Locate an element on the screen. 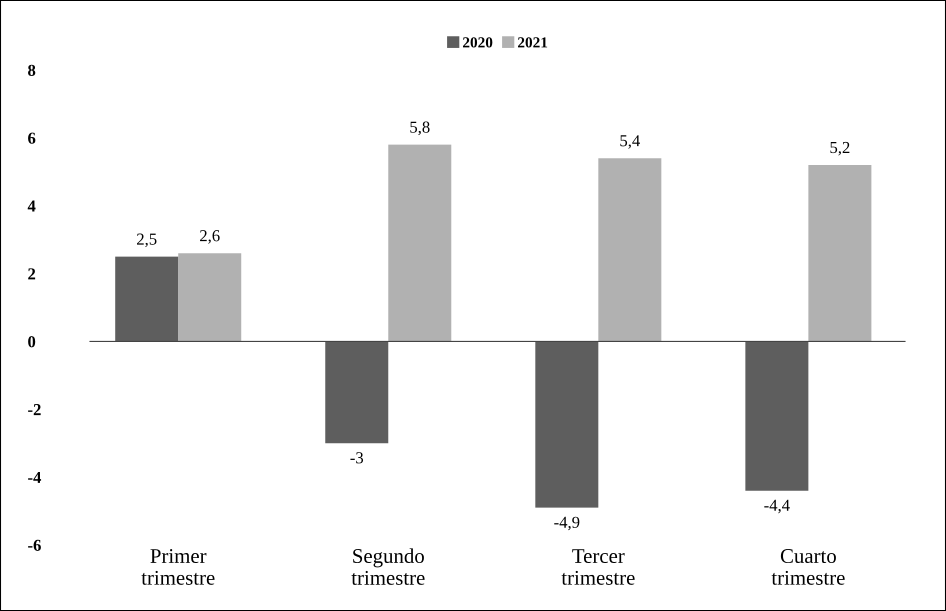  y-tick-label: 0 is located at coordinates (32, 342).